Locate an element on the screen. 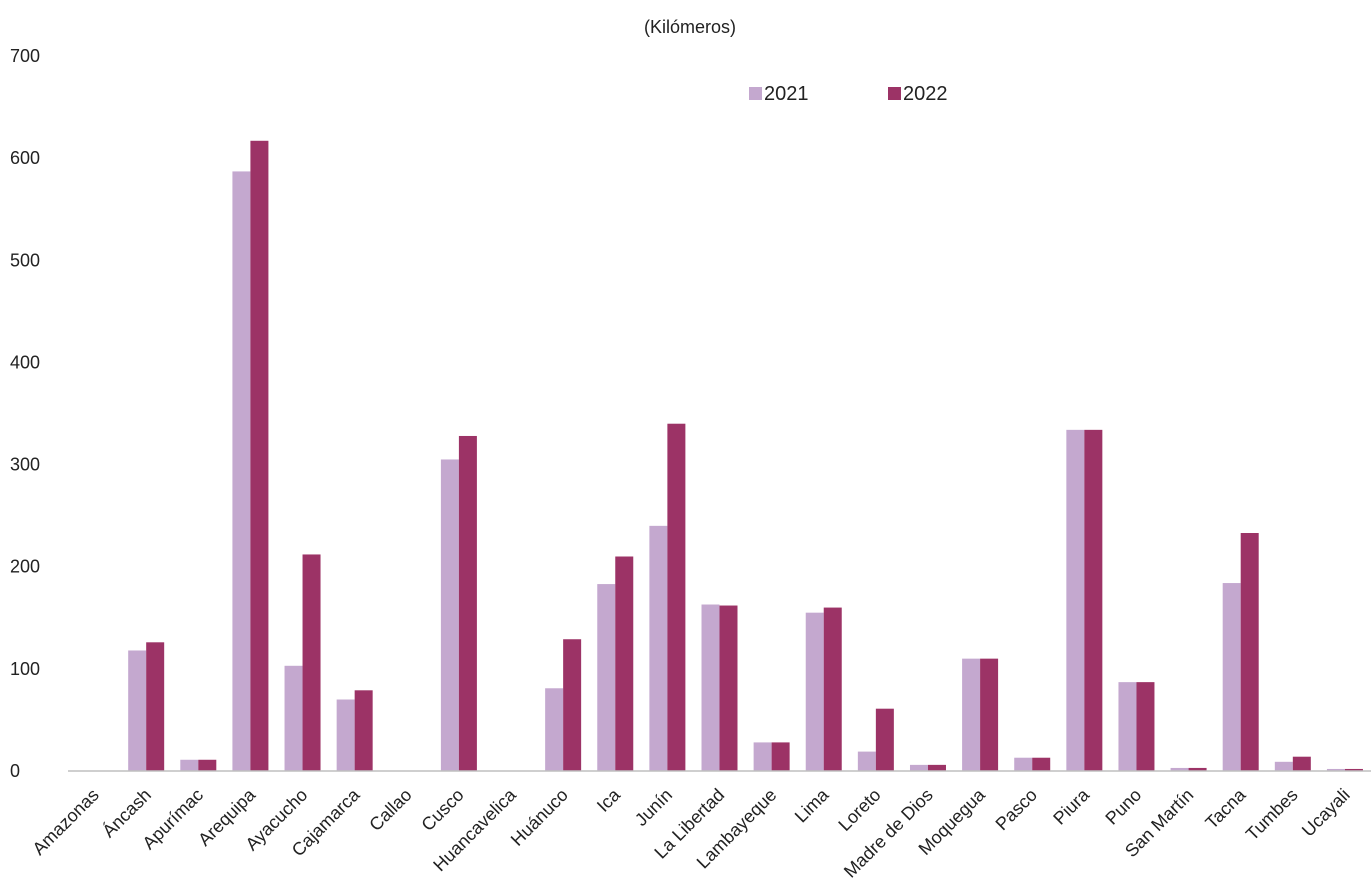  legend-label-2021: 2021 is located at coordinates (786, 94).